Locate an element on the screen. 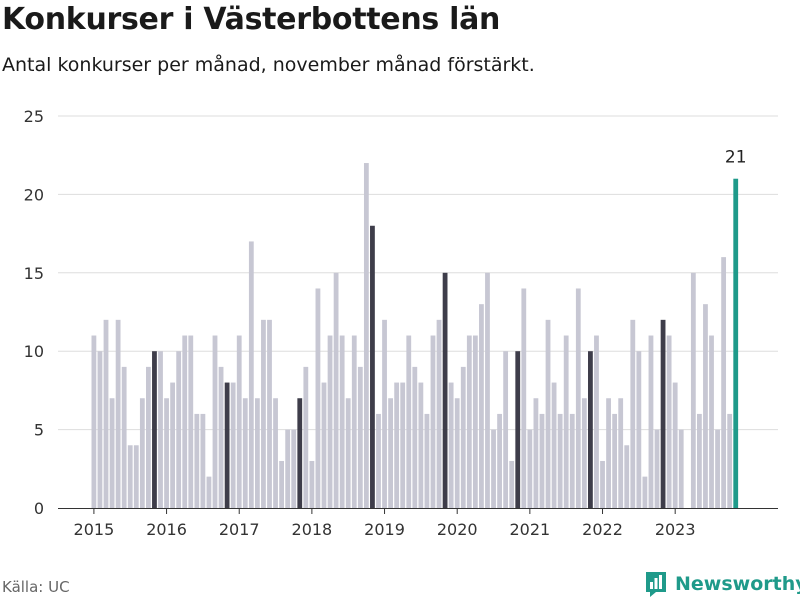 This screenshot has height=600, width=800. chart-title: Konkurser i Västerbottens län is located at coordinates (251, 19).